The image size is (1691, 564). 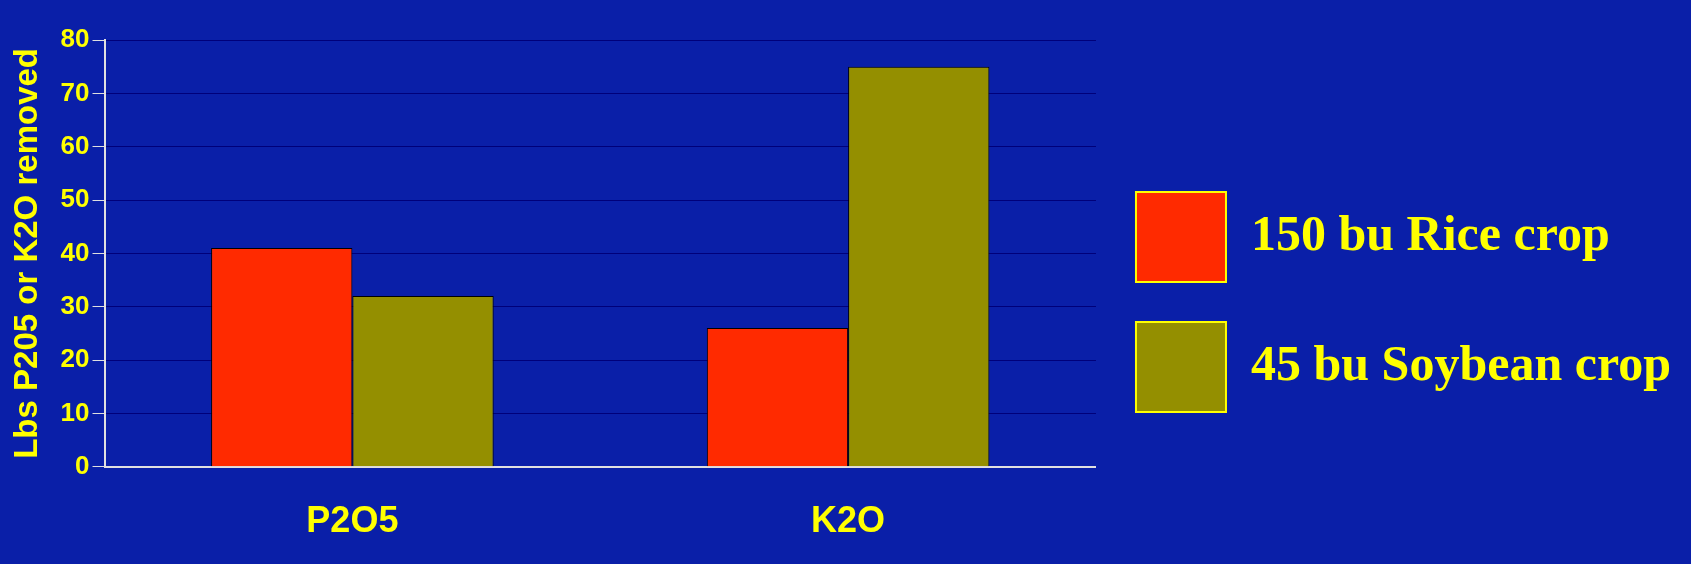 I want to click on x-tick-label: P2O5, so click(x=352, y=520).